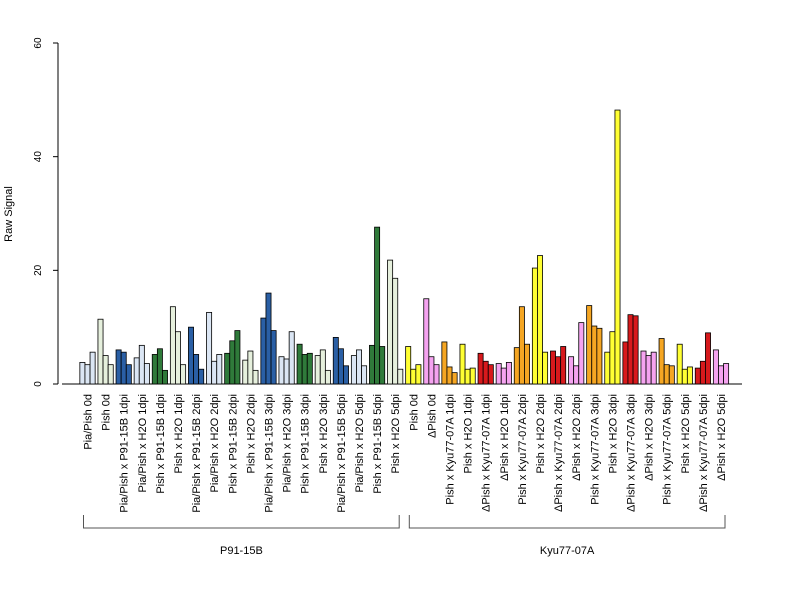  What do you see at coordinates (668, 449) in the screenshot?
I see `x-tick-label: Pish x Kyu77-07A 5dpi` at bounding box center [668, 449].